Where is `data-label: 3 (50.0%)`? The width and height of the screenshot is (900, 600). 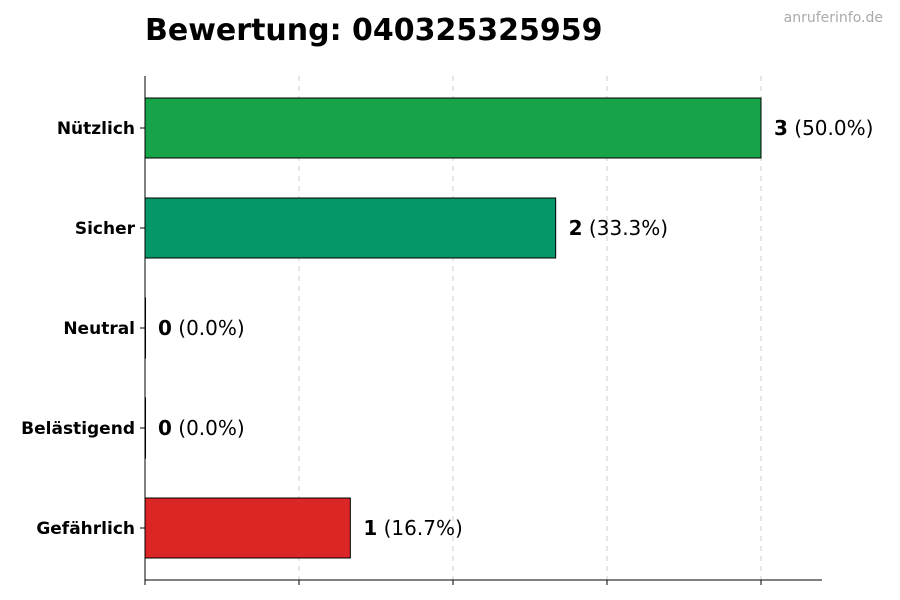 data-label: 3 (50.0%) is located at coordinates (823, 128).